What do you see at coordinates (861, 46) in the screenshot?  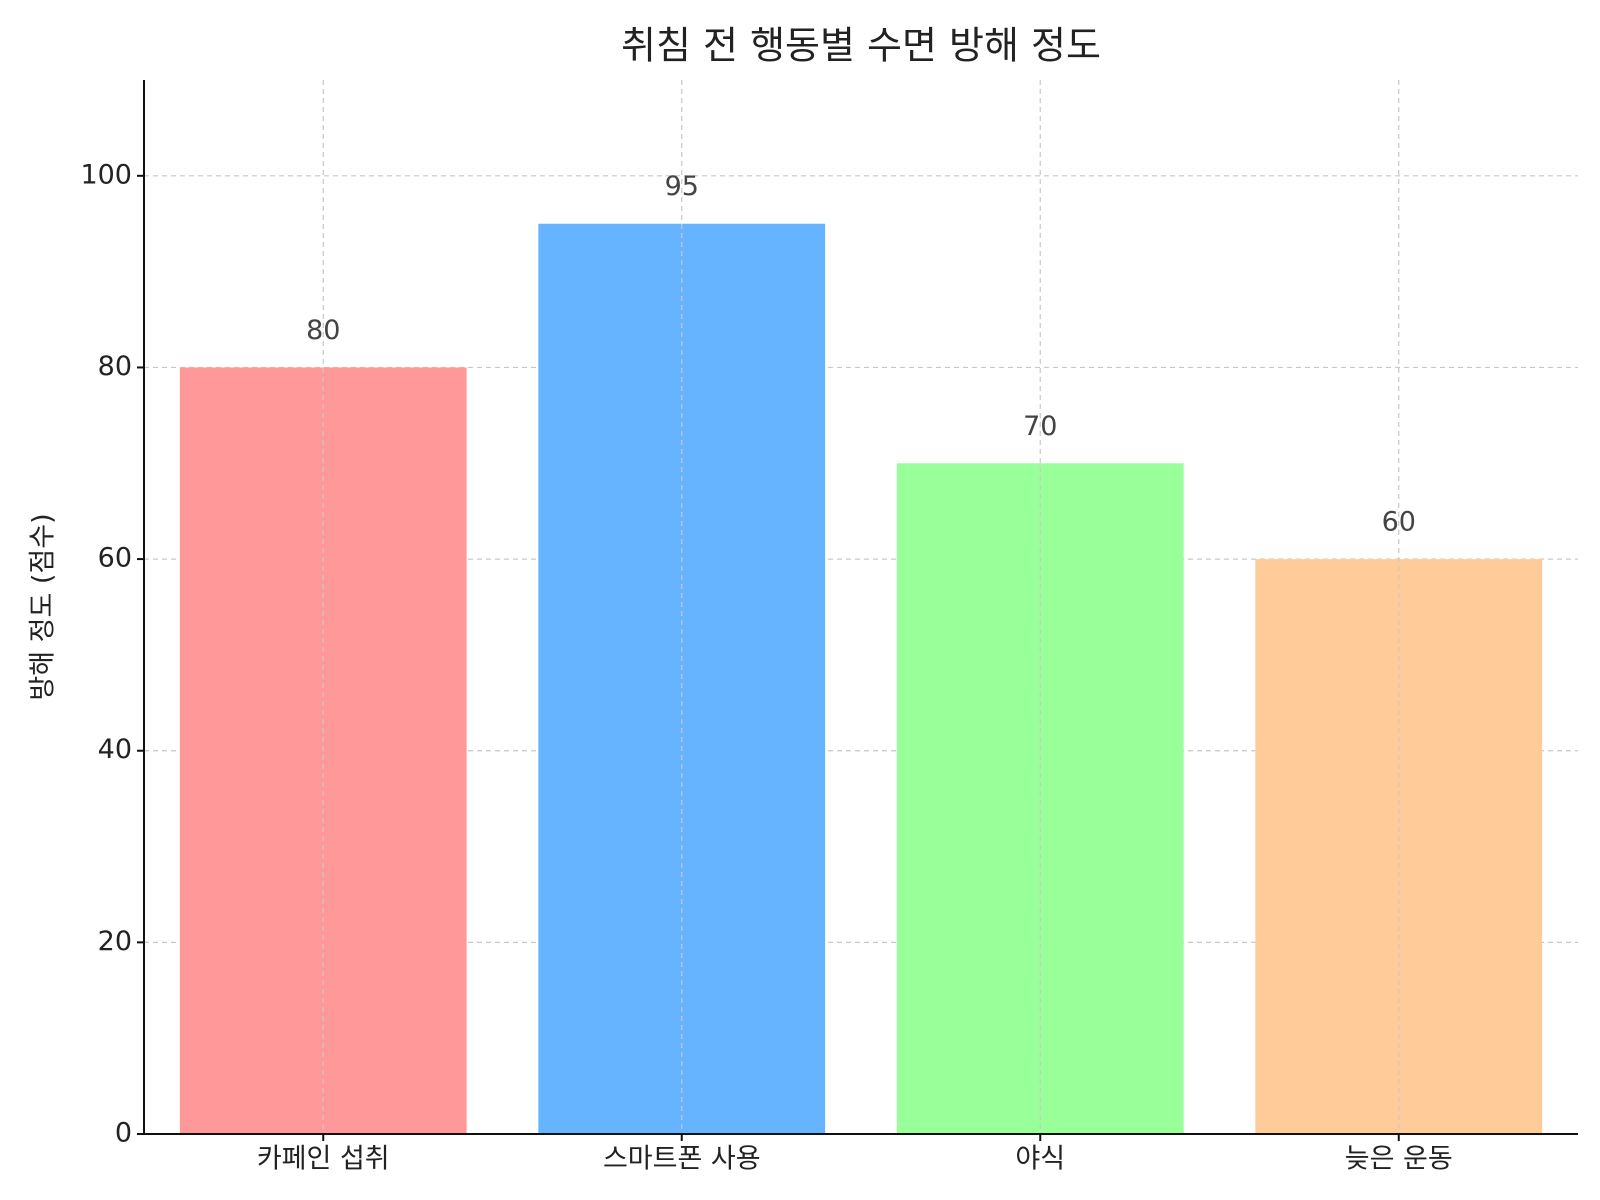 I see `chart-title: 취침 전 행동별 수면 방해 정도` at bounding box center [861, 46].